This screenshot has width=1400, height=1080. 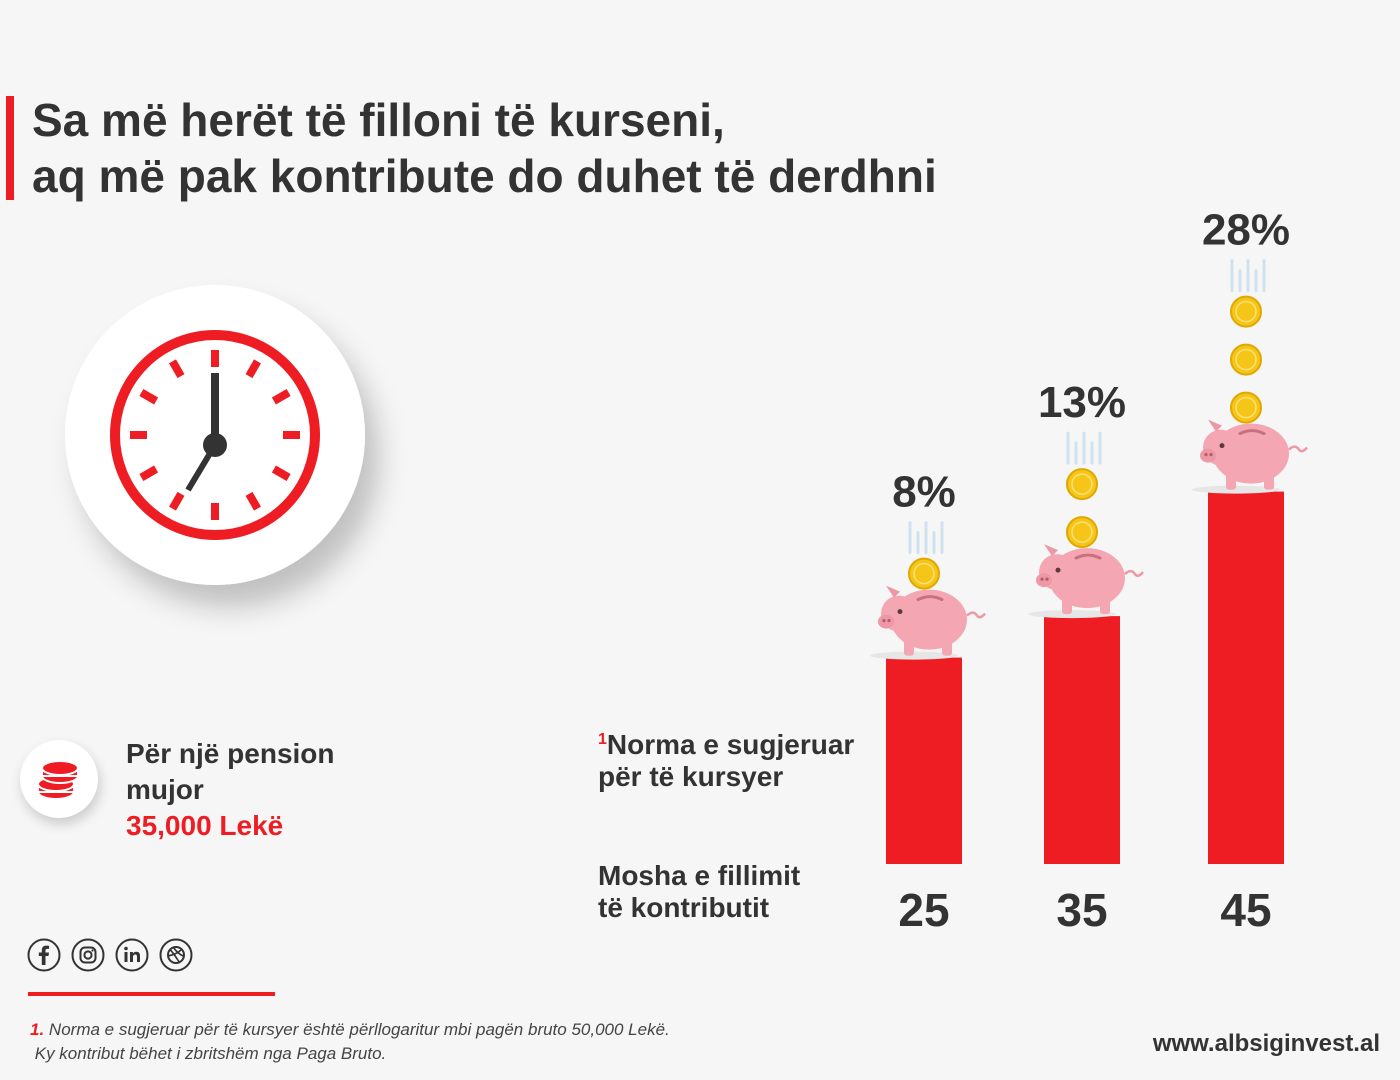 I want to click on pension-line-1: Për një pension, so click(x=230, y=753).